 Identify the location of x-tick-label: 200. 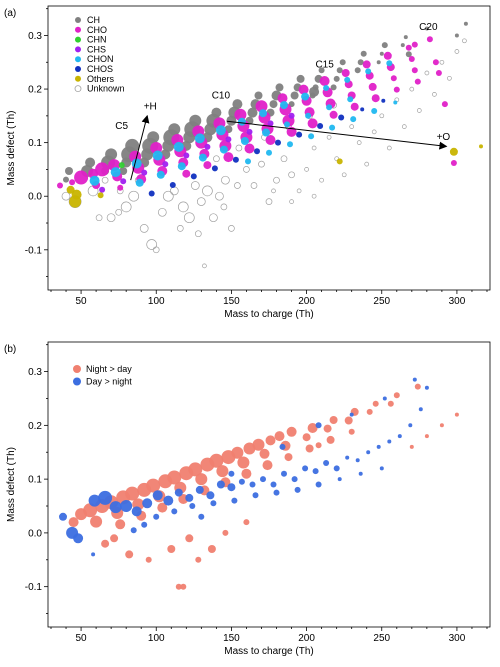
(306, 638).